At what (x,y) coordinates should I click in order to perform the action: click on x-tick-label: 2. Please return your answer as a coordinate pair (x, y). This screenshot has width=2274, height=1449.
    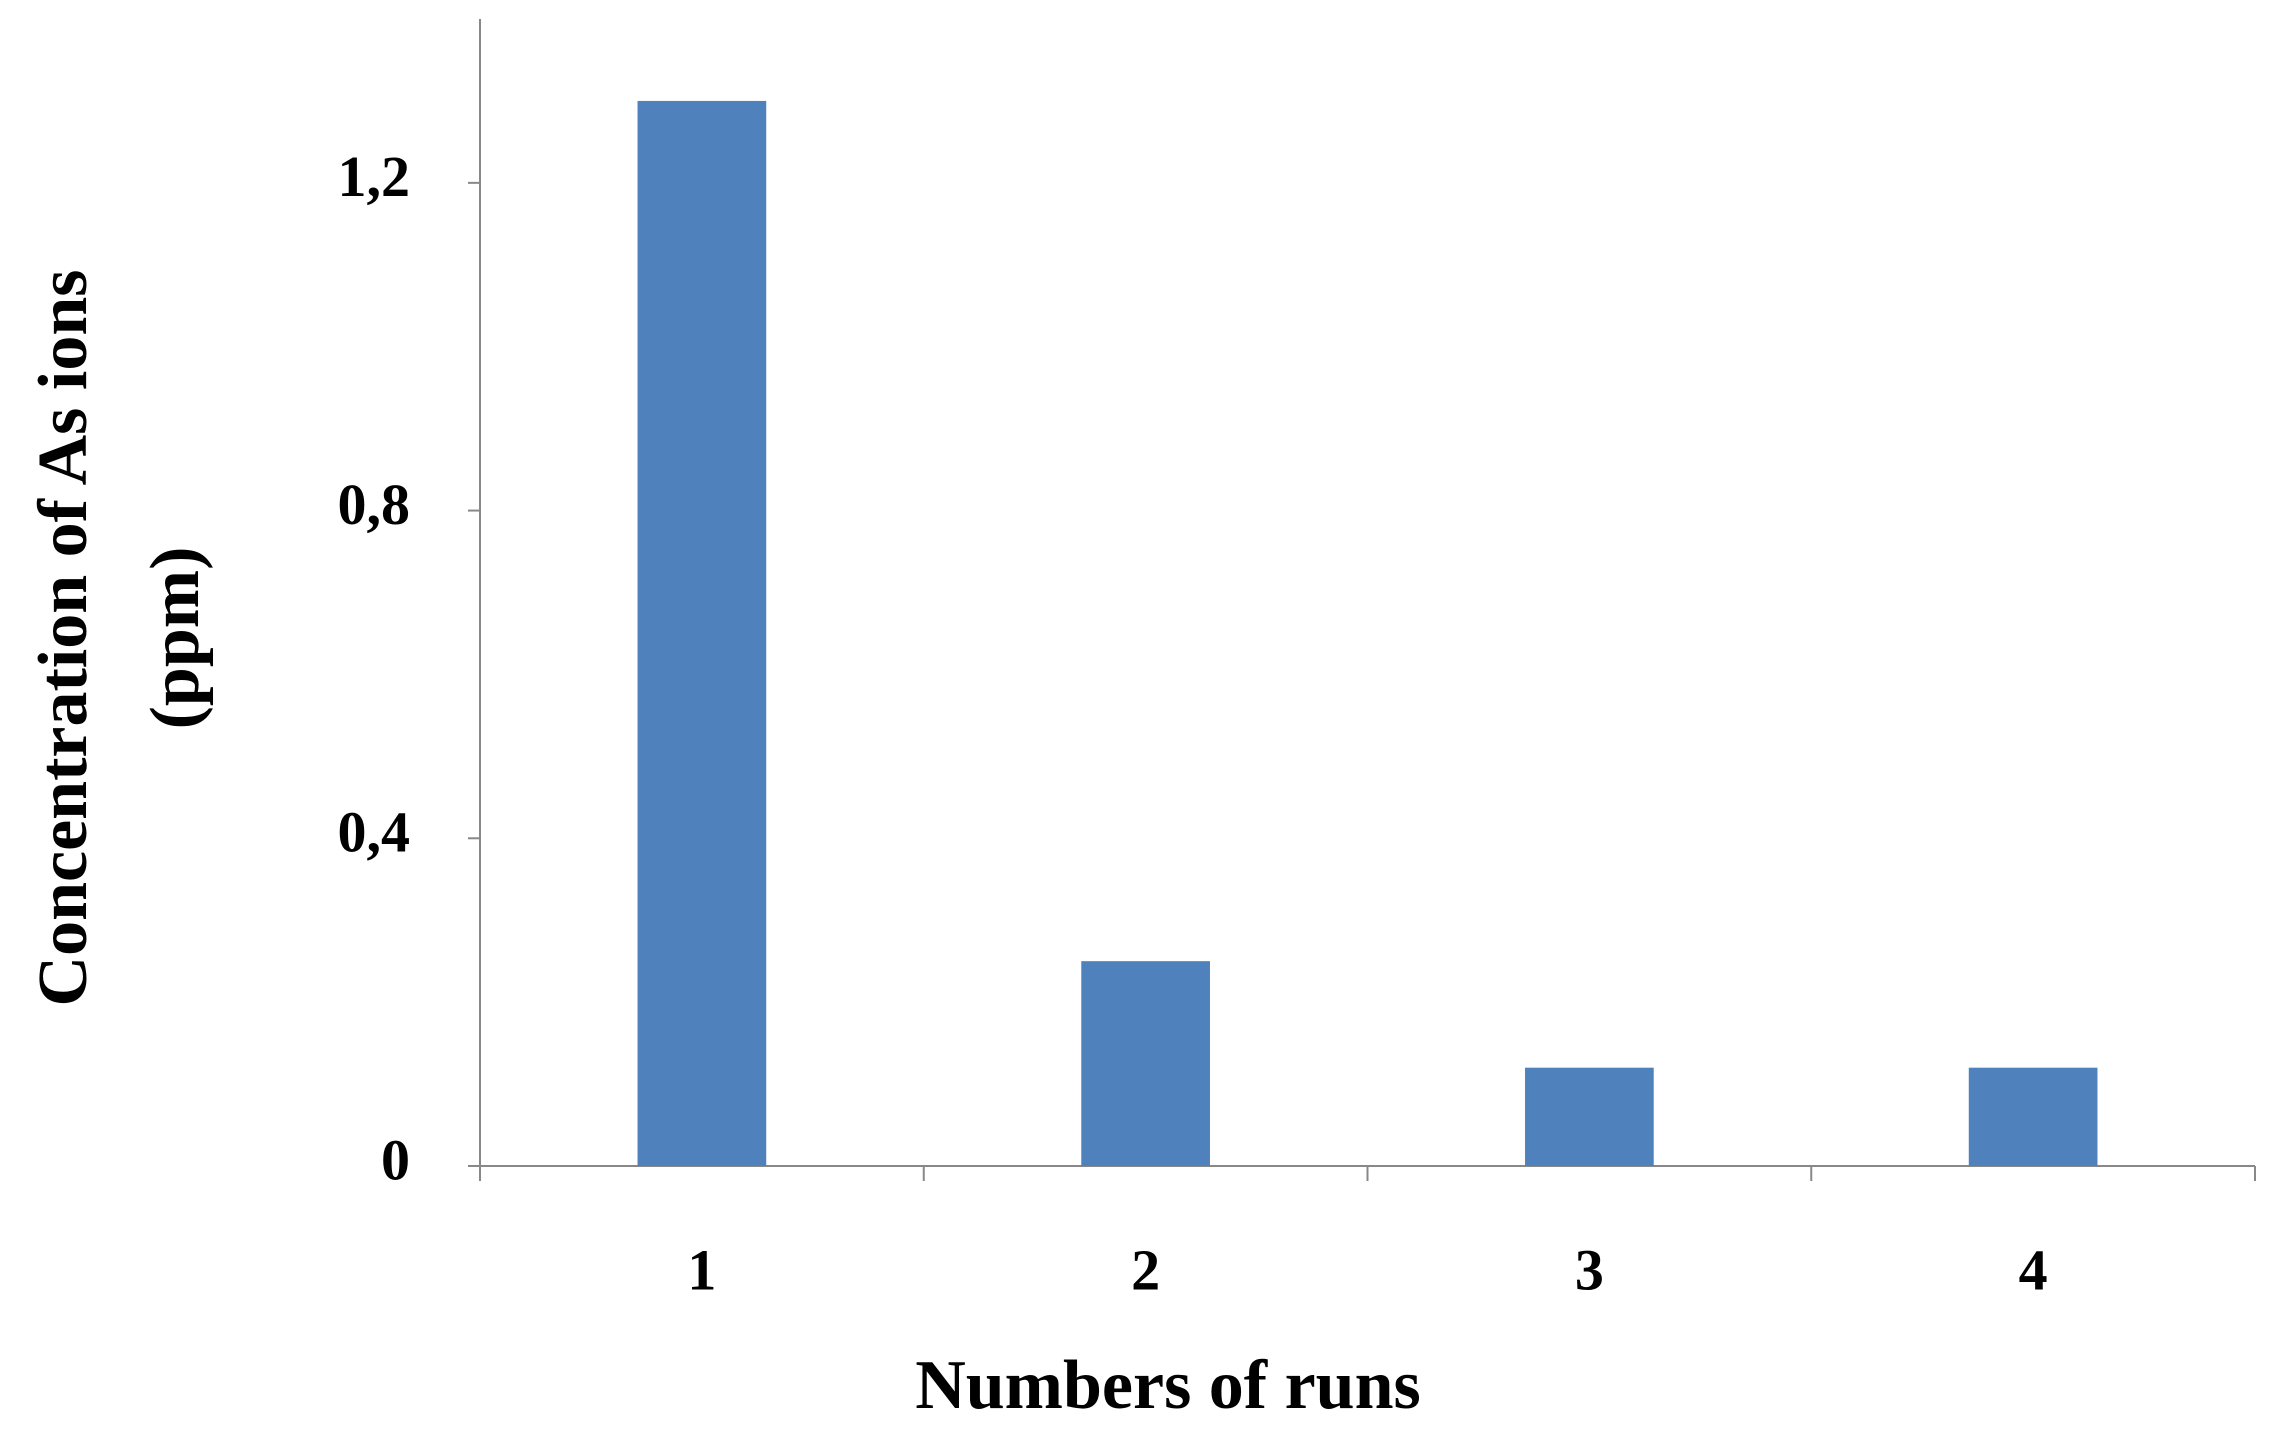
    Looking at the image, I should click on (1145, 1269).